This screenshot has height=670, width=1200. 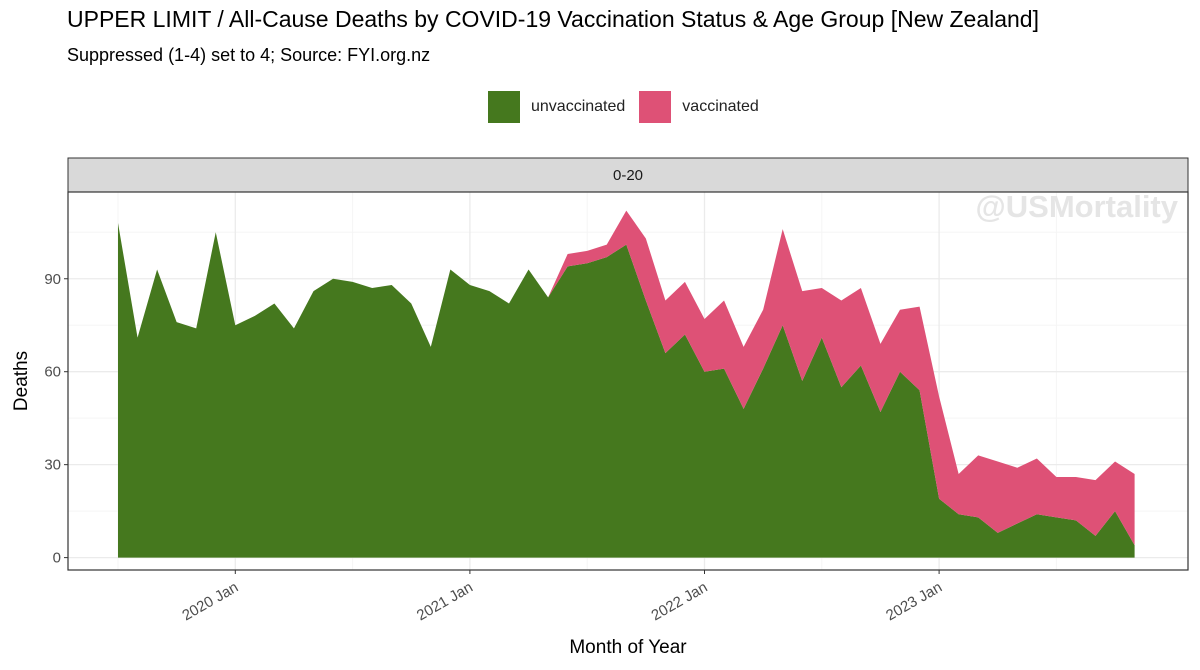 I want to click on facet-strip-label: 0-20, so click(x=628, y=175).